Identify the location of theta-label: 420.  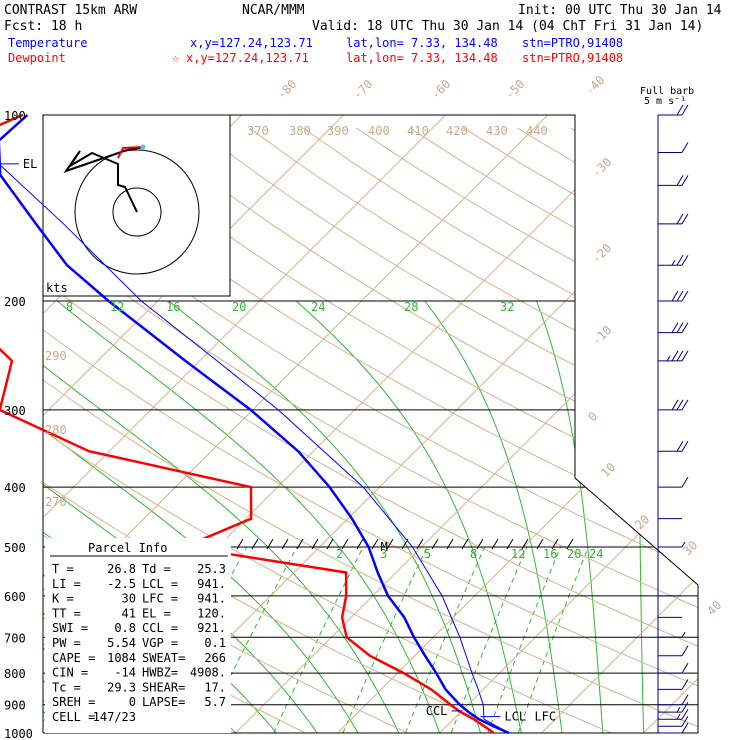
(457, 131).